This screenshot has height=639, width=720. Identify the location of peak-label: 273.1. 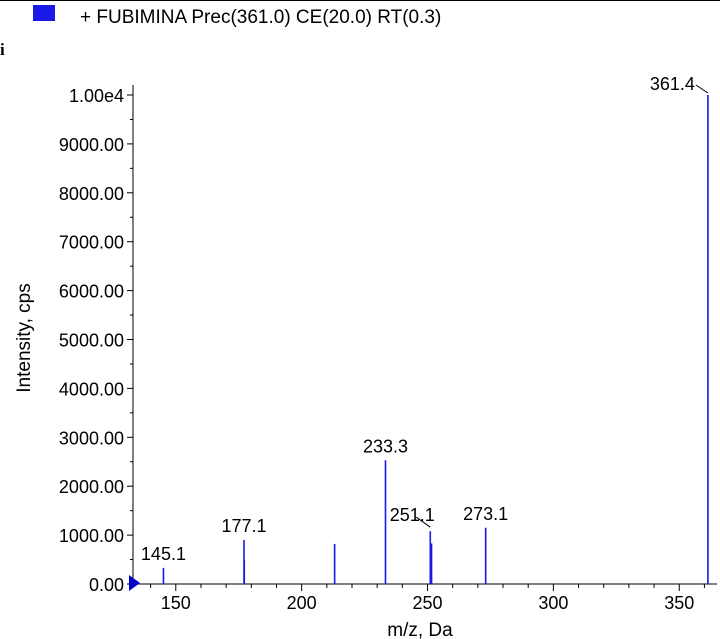
(485, 514).